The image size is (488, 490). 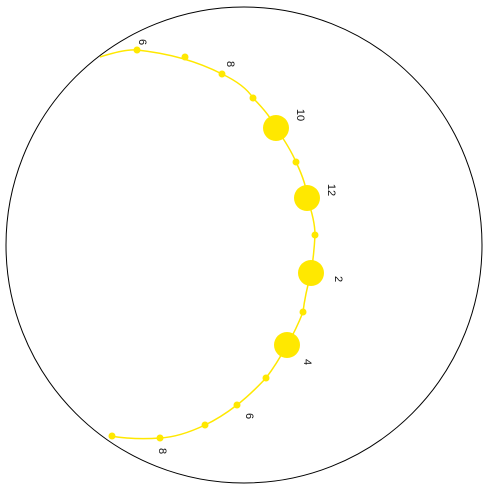 I want to click on hour-label: 2, so click(x=338, y=279).